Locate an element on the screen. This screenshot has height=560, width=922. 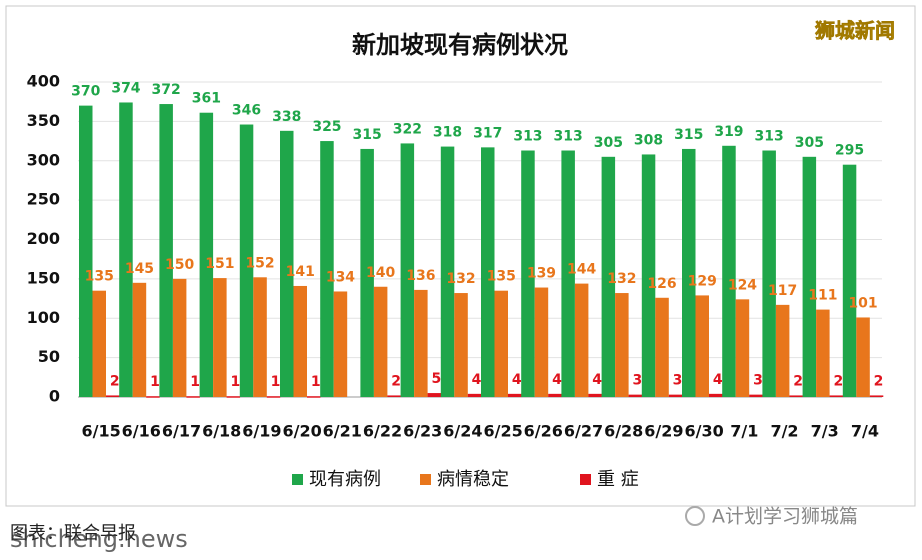
value-label: 319 is located at coordinates (728, 132).